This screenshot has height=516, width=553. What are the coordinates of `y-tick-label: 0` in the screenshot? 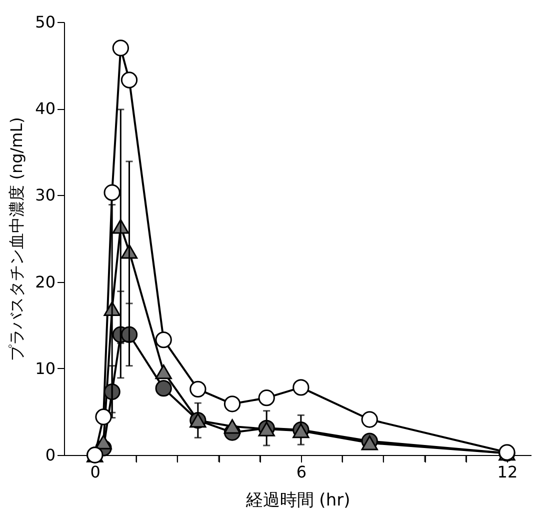 It's located at (50, 455).